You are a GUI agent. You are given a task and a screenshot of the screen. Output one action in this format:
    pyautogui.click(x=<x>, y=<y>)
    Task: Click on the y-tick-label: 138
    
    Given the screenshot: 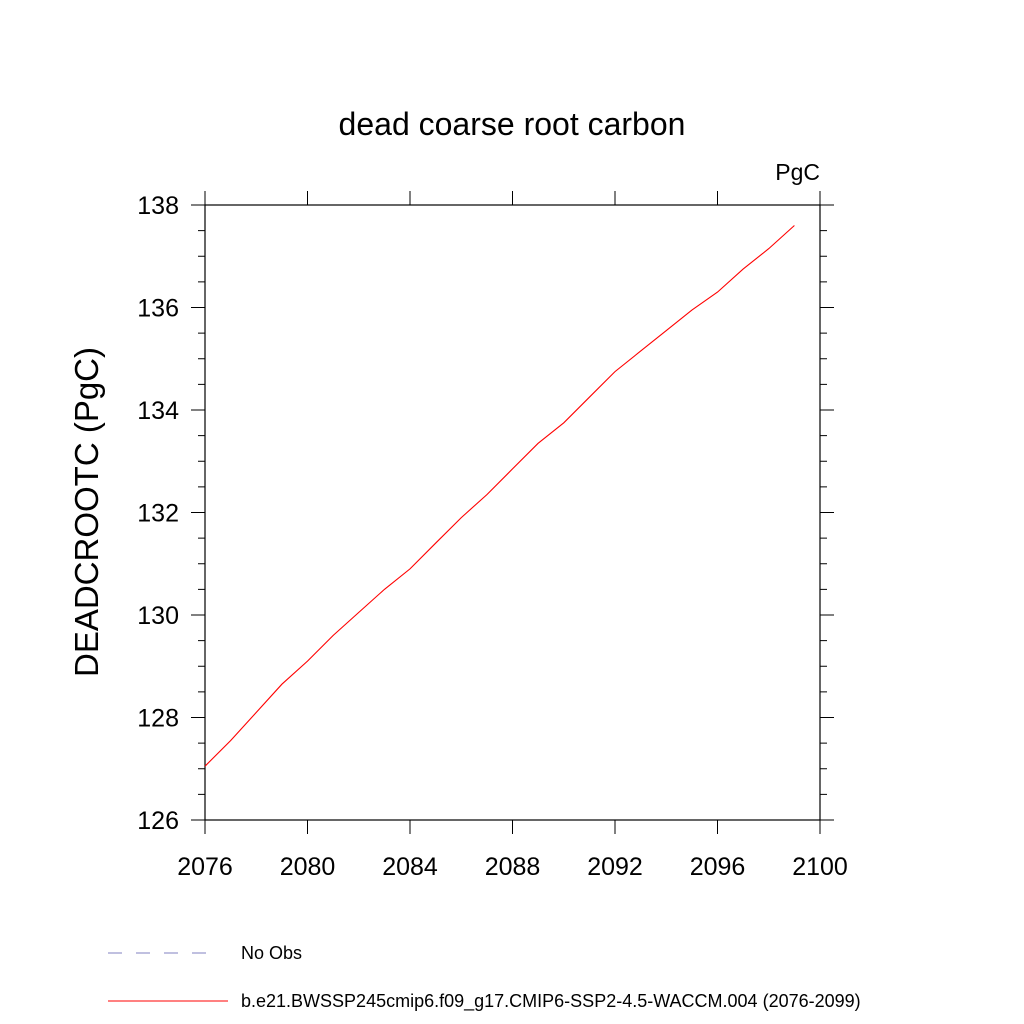 What is the action you would take?
    pyautogui.click(x=158, y=206)
    